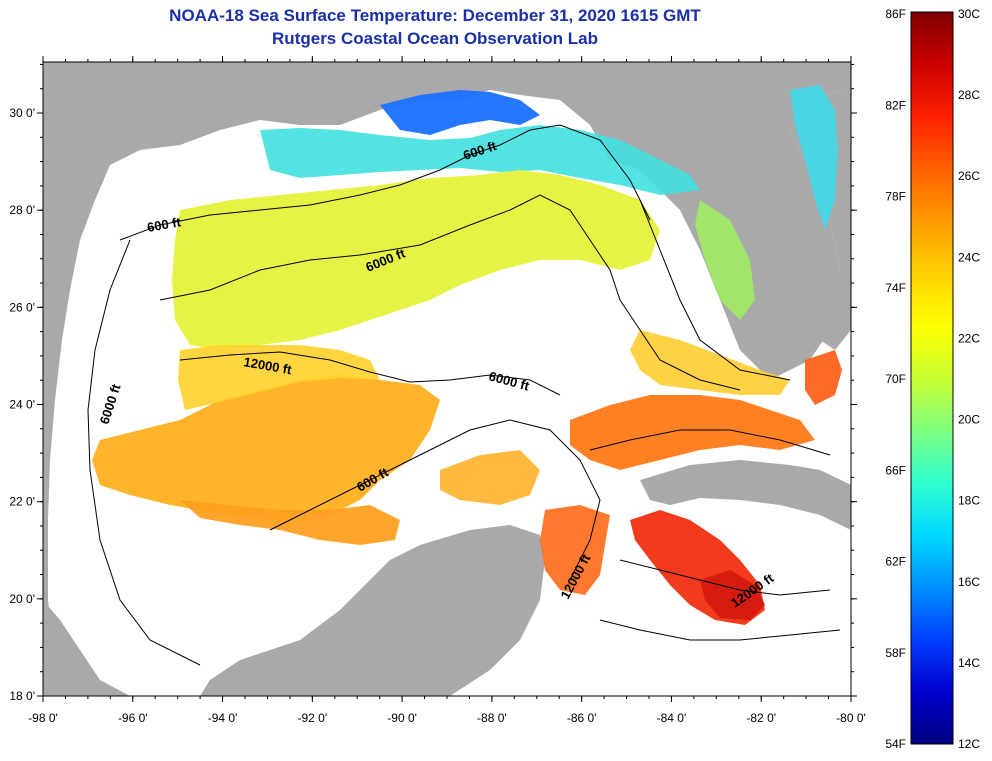 The height and width of the screenshot is (761, 992). Describe the element at coordinates (22, 210) in the screenshot. I see `lat-label: 28 0'` at that location.